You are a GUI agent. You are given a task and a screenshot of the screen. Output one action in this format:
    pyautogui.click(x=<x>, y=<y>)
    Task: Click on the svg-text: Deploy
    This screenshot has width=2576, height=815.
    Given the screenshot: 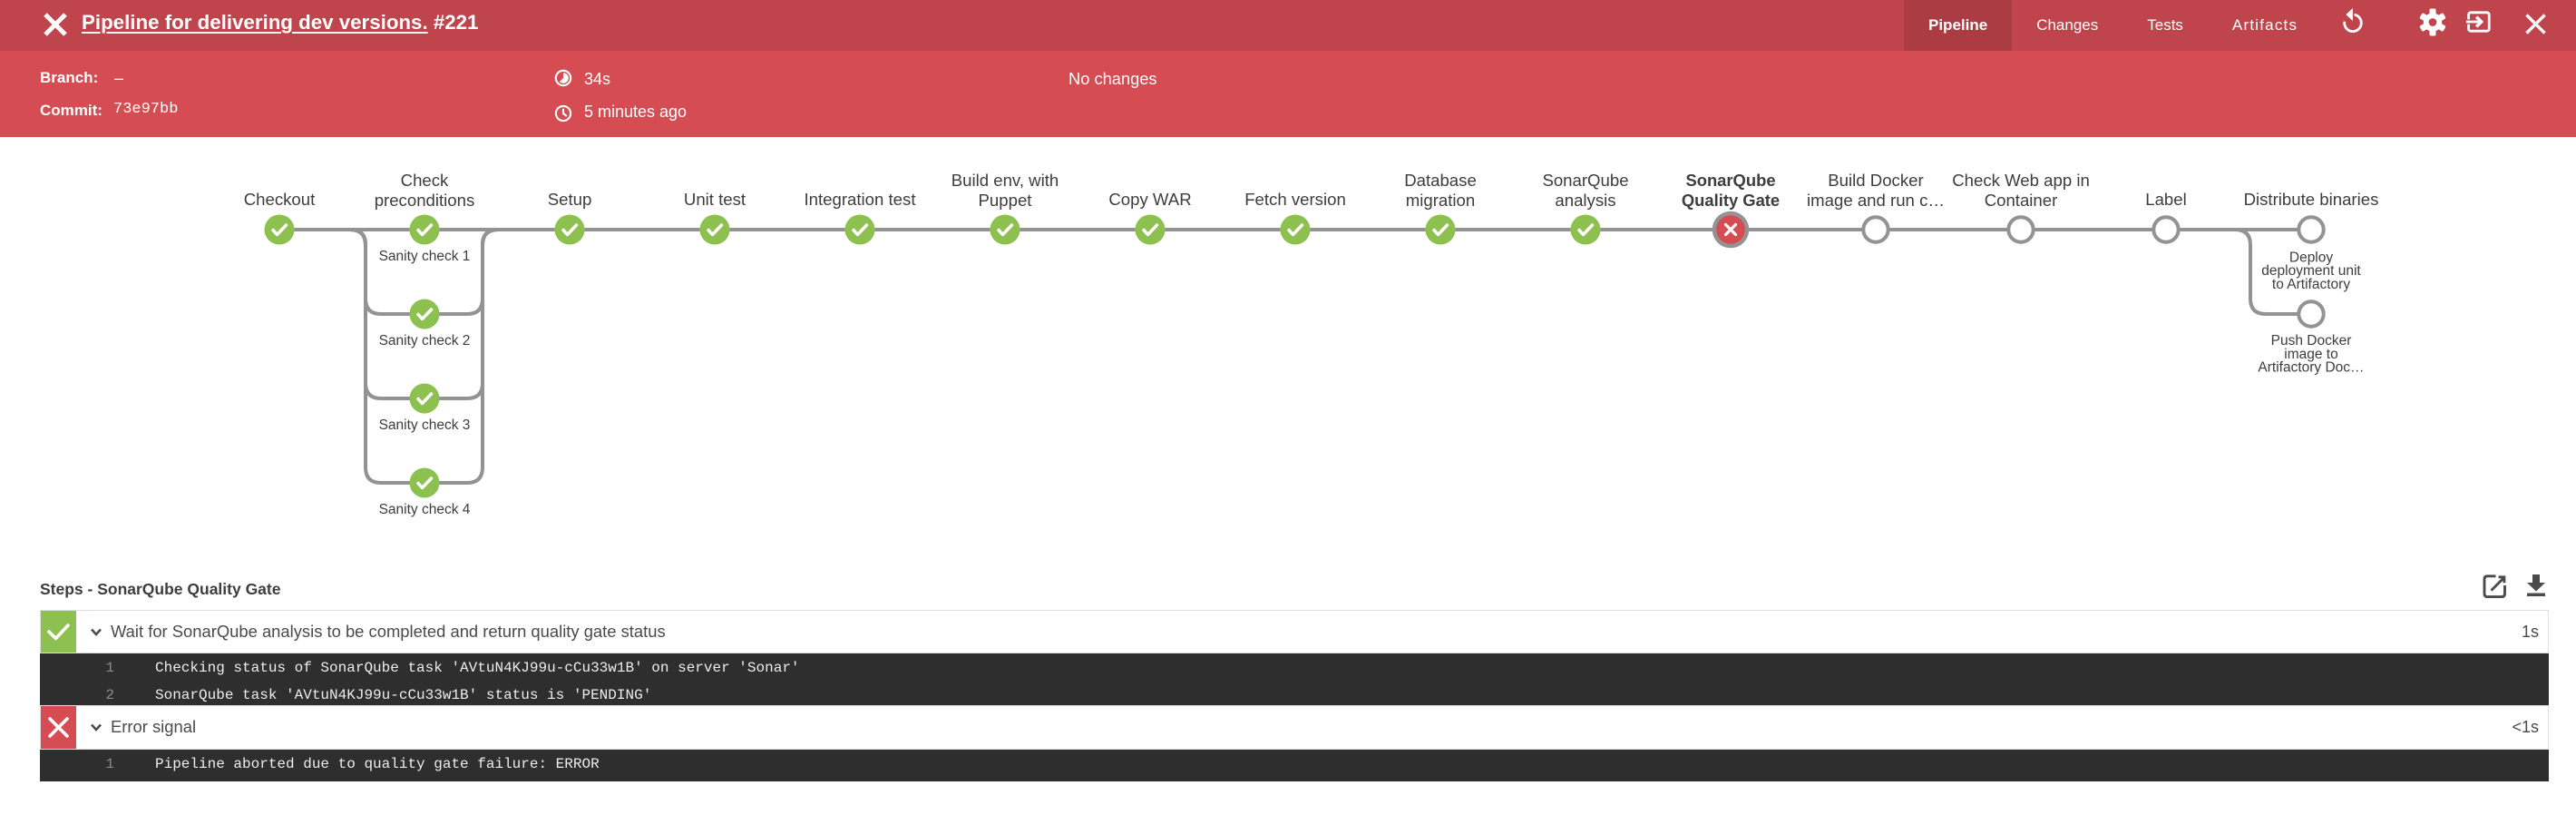 What is the action you would take?
    pyautogui.click(x=2311, y=258)
    